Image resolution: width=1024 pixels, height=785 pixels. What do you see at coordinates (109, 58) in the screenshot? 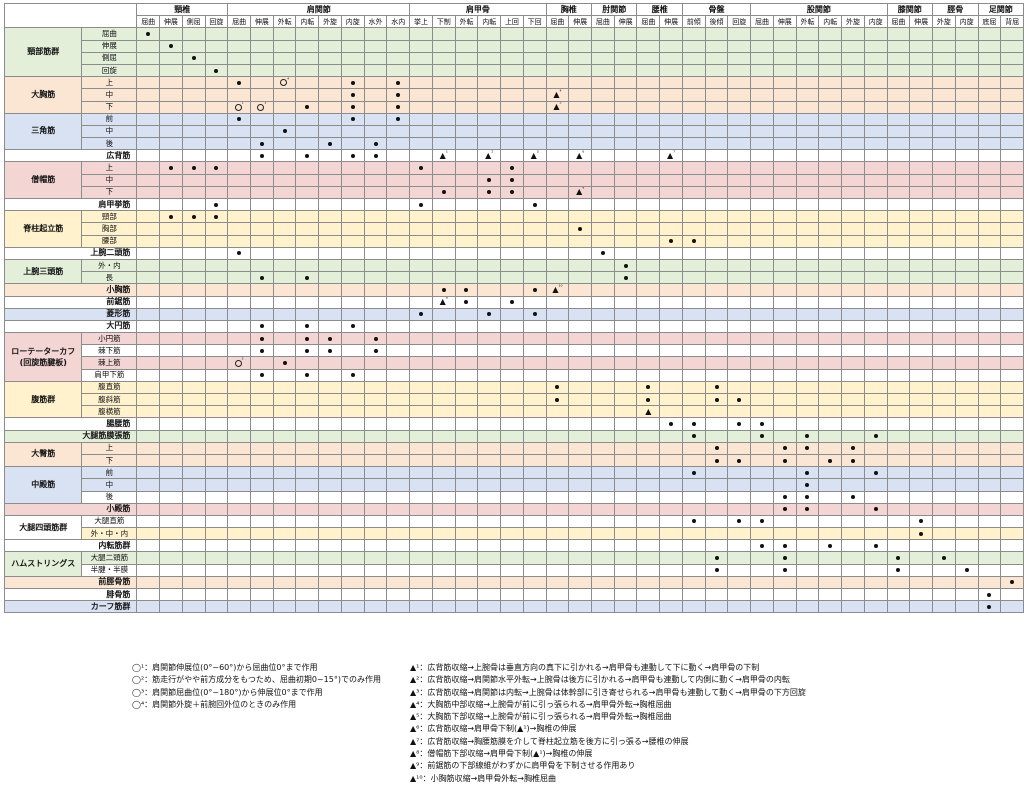
I see `muscle-part-label: 側屈` at bounding box center [109, 58].